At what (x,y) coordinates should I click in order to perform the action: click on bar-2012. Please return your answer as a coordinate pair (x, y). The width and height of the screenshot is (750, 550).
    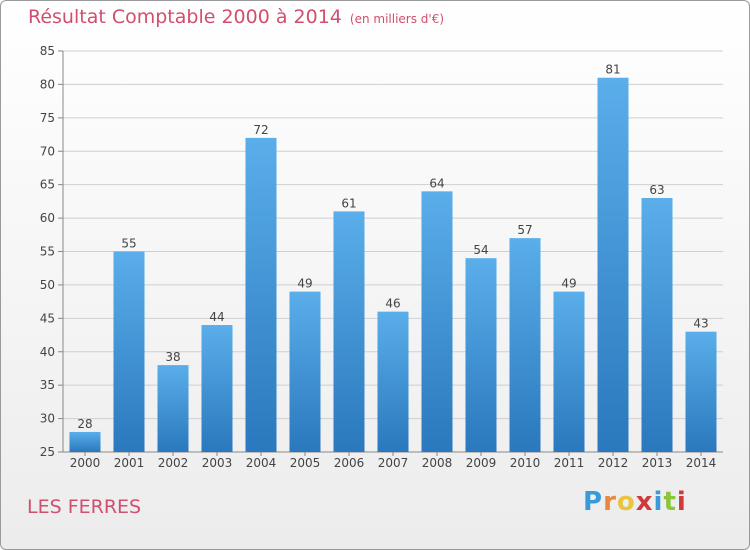
    Looking at the image, I should click on (613, 264).